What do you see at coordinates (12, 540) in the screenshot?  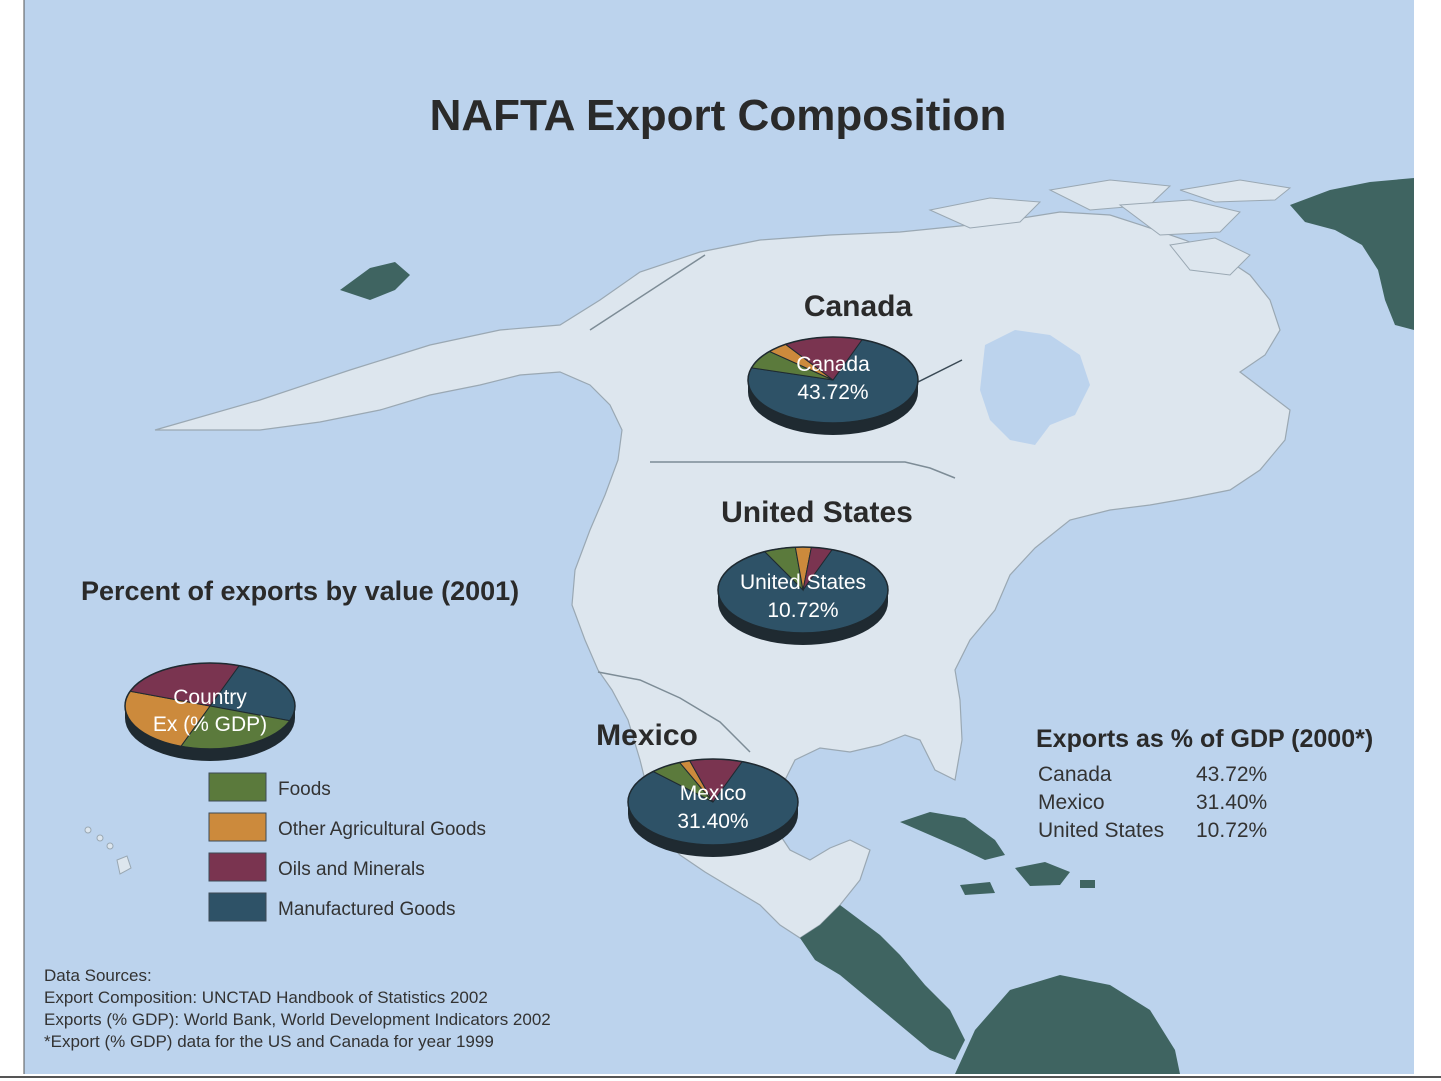 I see `left-margin` at bounding box center [12, 540].